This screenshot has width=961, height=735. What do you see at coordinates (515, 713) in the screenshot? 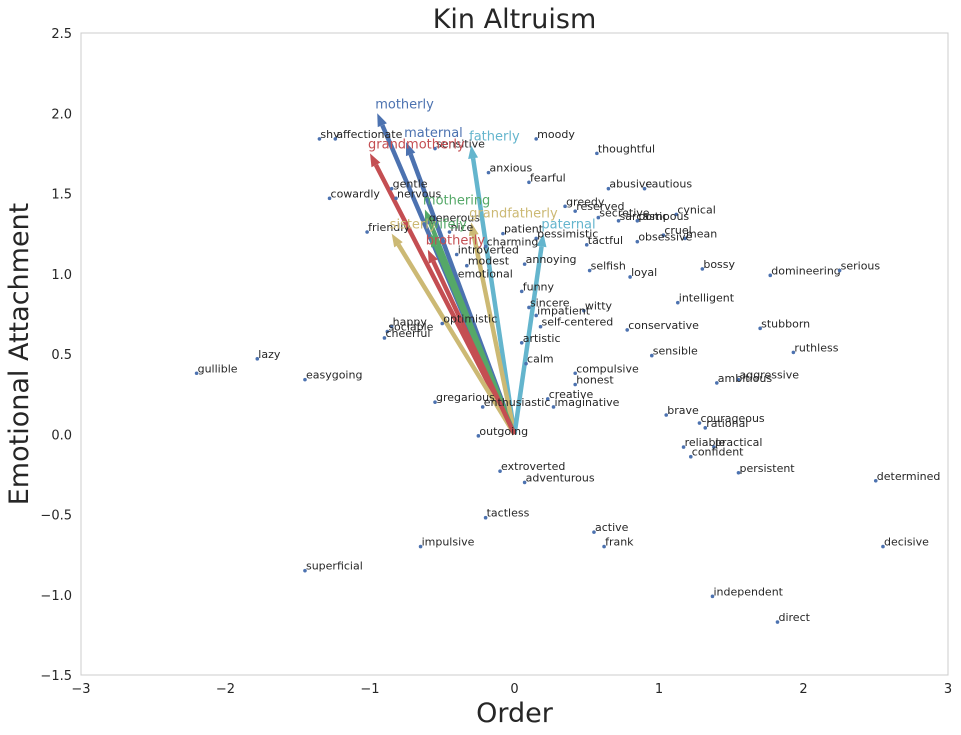
I see `x-axis-label: Order` at bounding box center [515, 713].